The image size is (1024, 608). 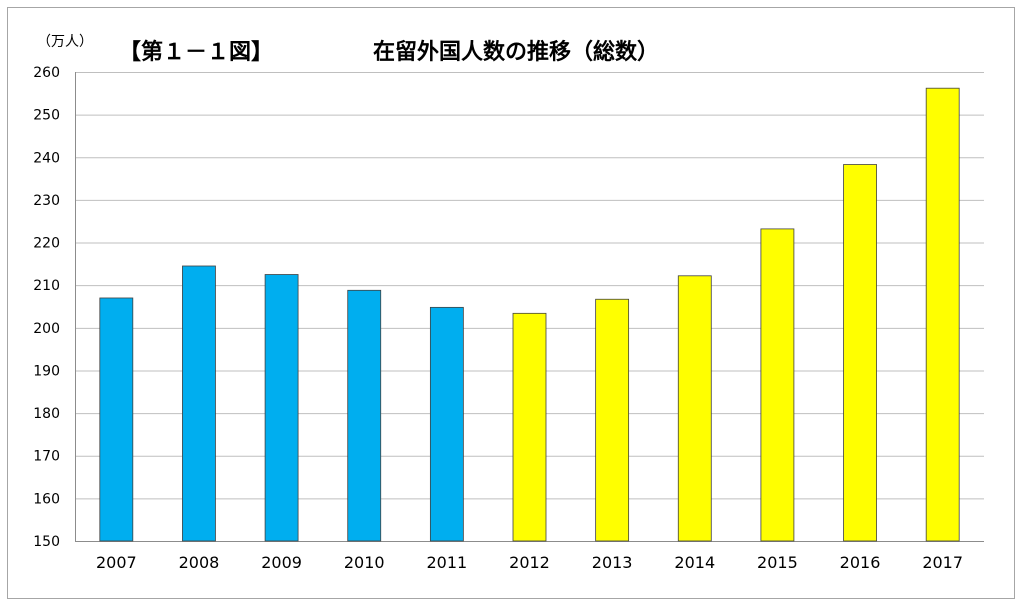 What do you see at coordinates (777, 385) in the screenshot?
I see `bar-2015` at bounding box center [777, 385].